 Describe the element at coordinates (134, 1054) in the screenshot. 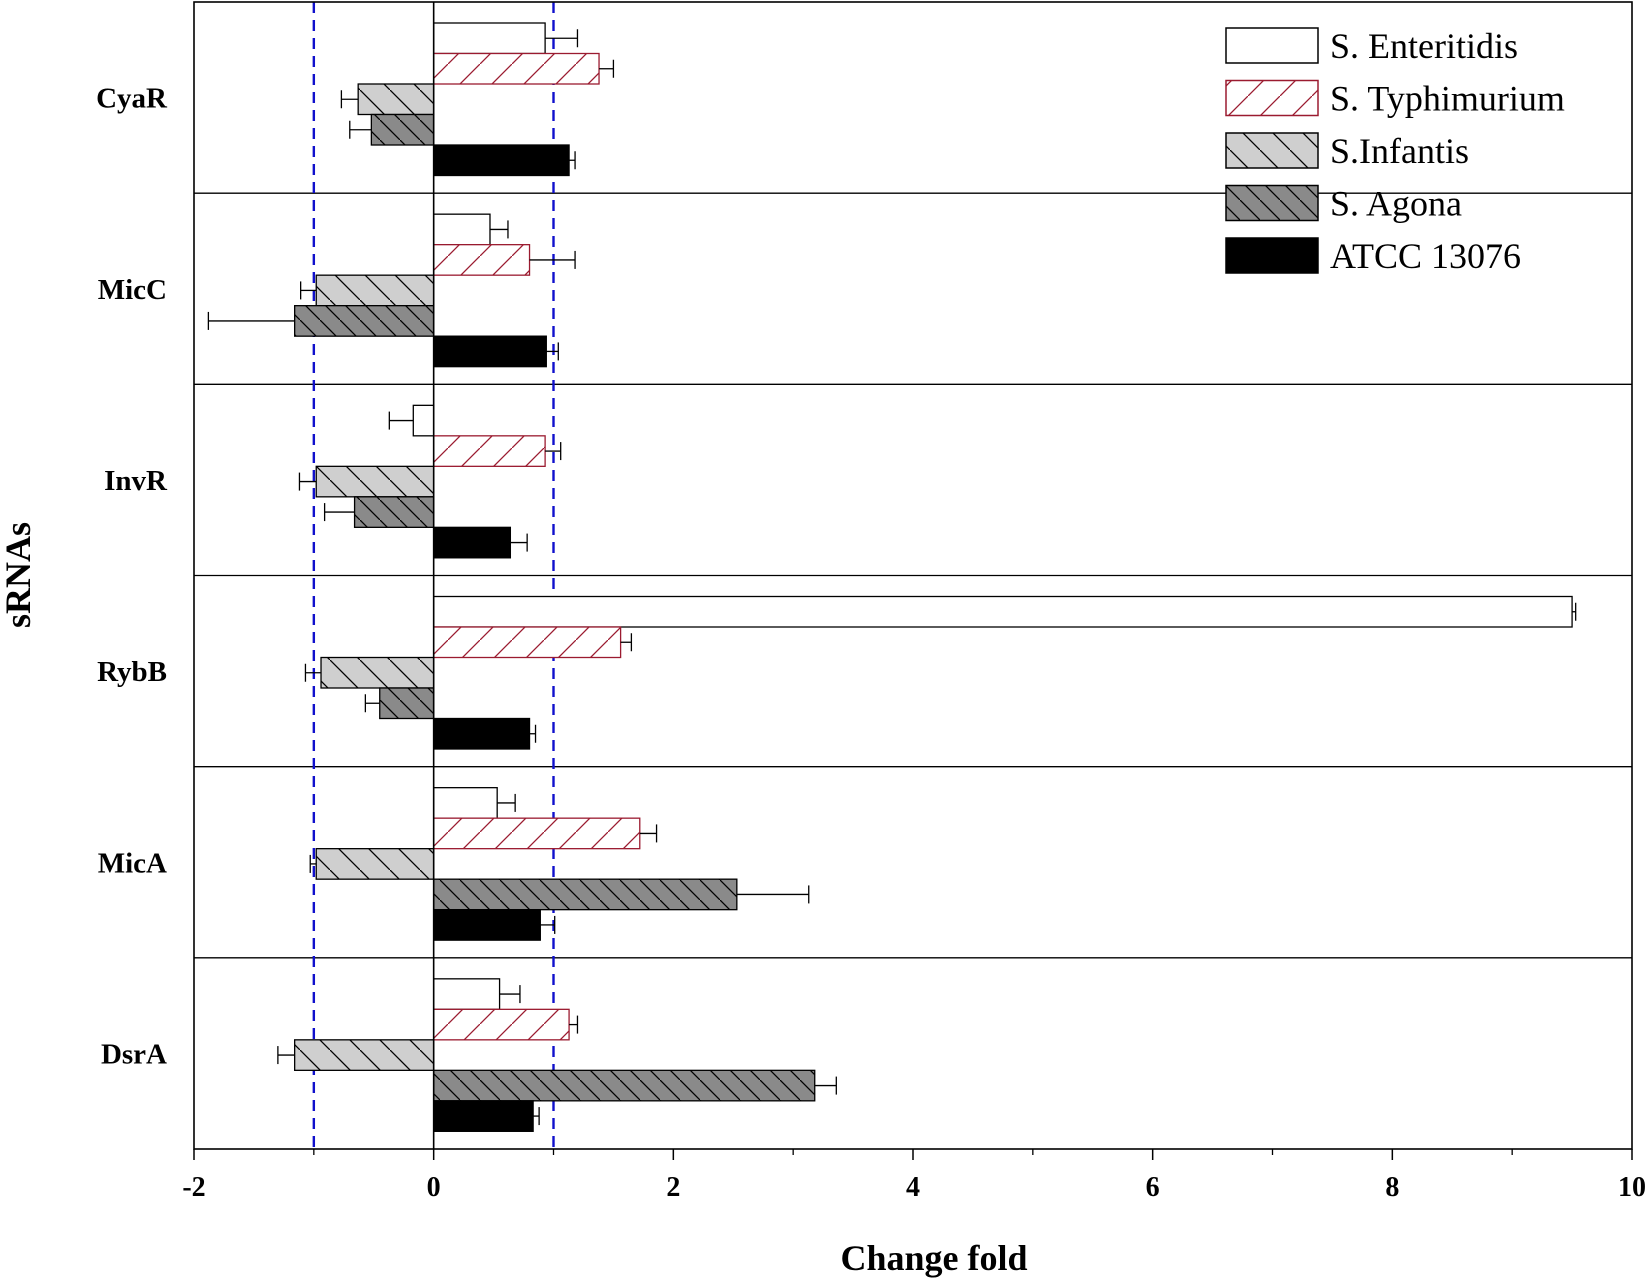

I see `y-category-label: DsrA` at that location.